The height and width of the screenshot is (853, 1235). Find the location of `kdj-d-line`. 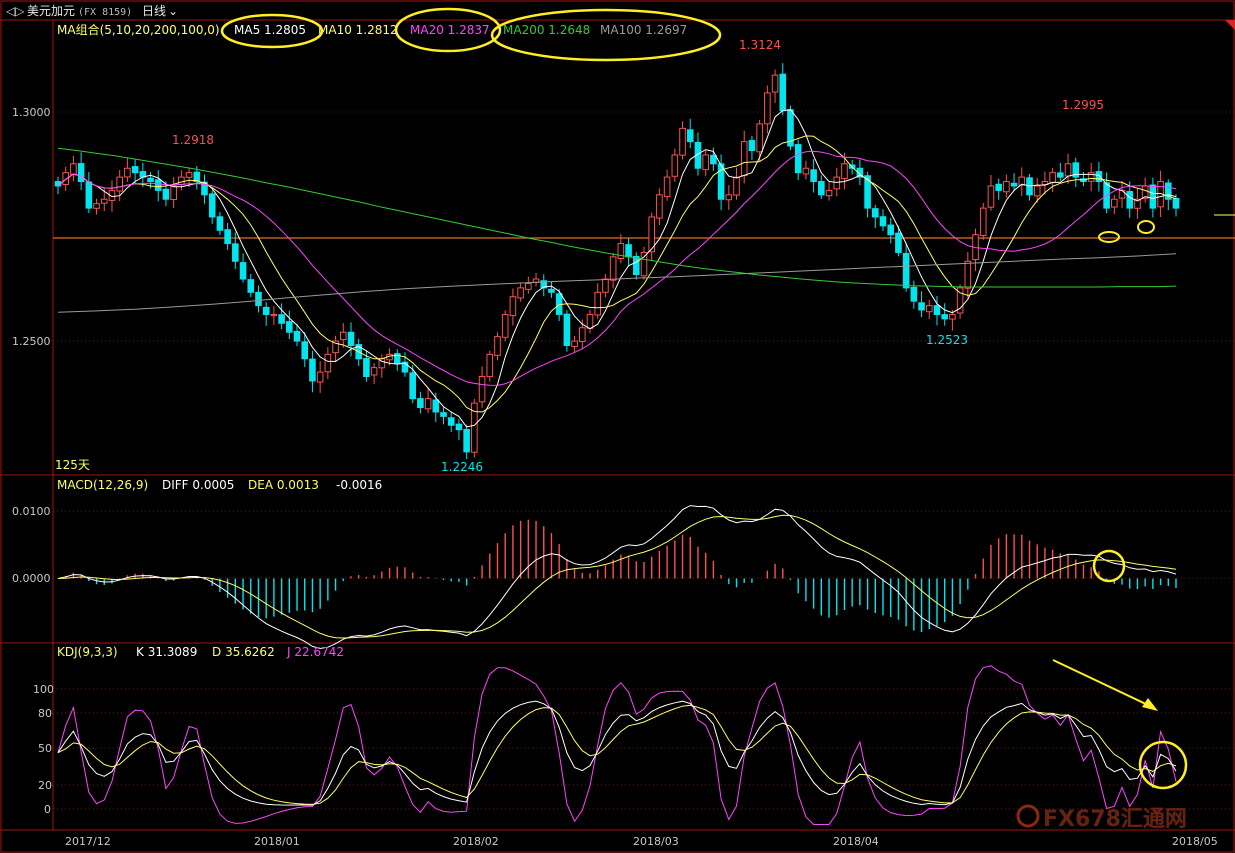

kdj-d-line is located at coordinates (617, 754).